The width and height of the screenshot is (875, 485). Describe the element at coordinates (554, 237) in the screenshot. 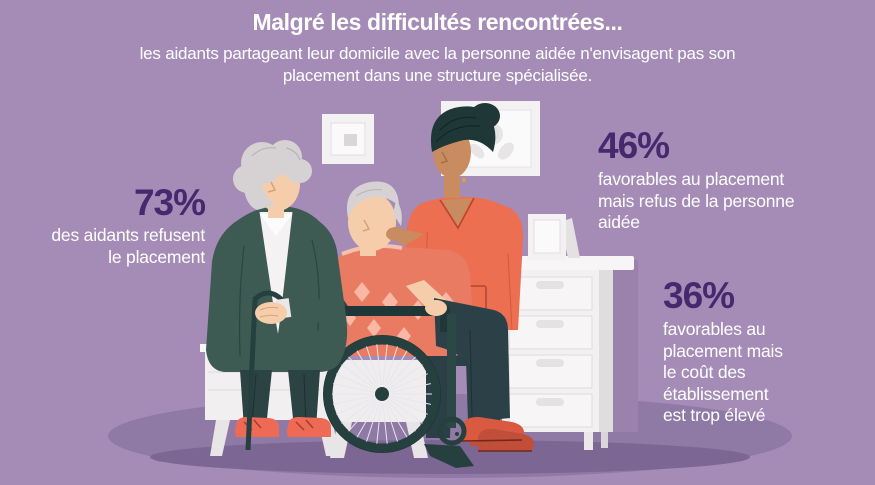

I see `dresser-photo-frame` at that location.